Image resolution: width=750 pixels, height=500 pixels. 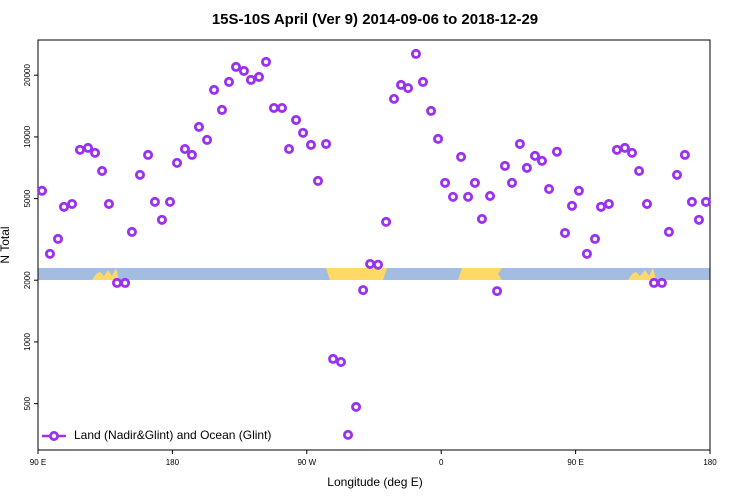 What do you see at coordinates (6, 244) in the screenshot?
I see `y-axis-label: N Total` at bounding box center [6, 244].